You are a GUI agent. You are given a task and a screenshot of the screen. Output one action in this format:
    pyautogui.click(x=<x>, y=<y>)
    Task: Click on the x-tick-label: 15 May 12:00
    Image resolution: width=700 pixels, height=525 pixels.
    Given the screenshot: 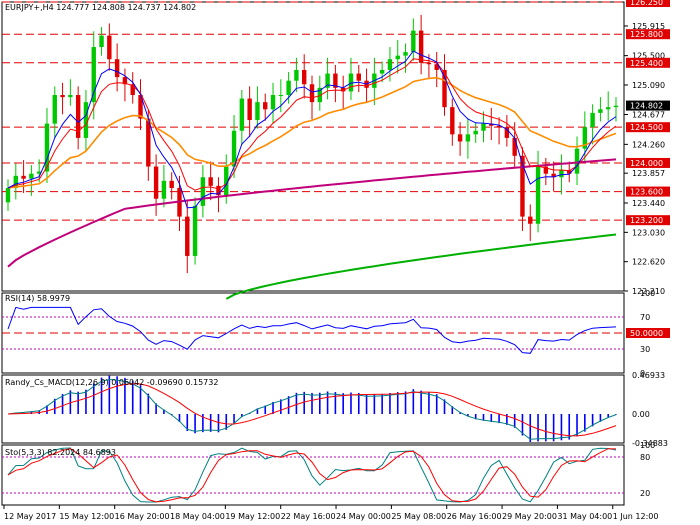 What is the action you would take?
    pyautogui.click(x=86, y=516)
    